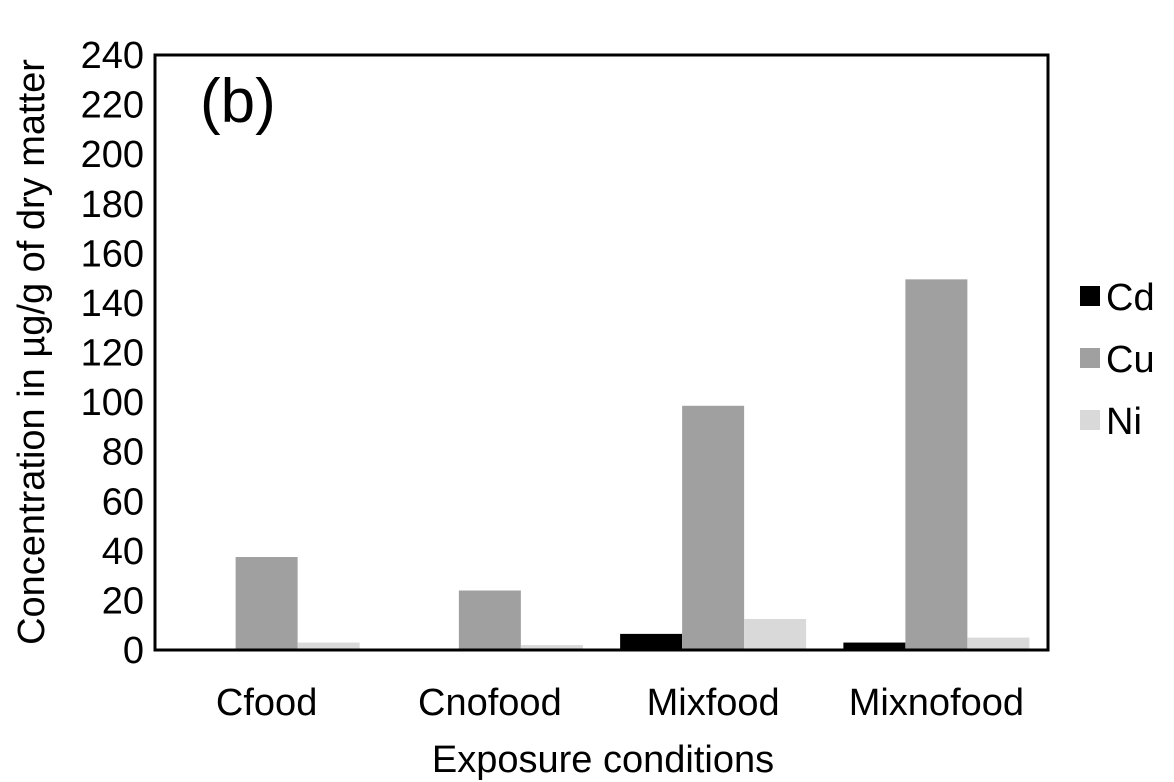 The image size is (1174, 782). What do you see at coordinates (266, 603) in the screenshot?
I see `bar-cu-cfood` at bounding box center [266, 603].